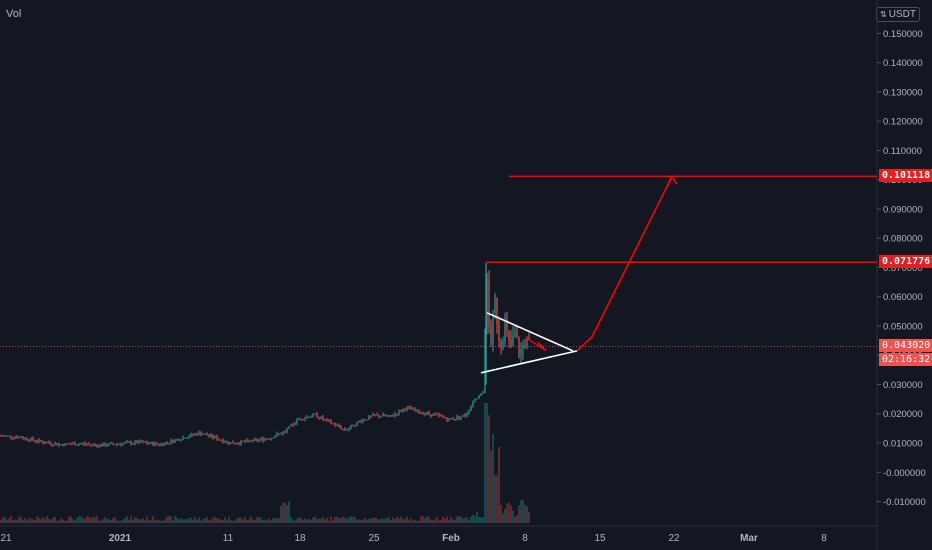  What do you see at coordinates (904, 502) in the screenshot?
I see `price-tick-label: -0.010000` at bounding box center [904, 502].